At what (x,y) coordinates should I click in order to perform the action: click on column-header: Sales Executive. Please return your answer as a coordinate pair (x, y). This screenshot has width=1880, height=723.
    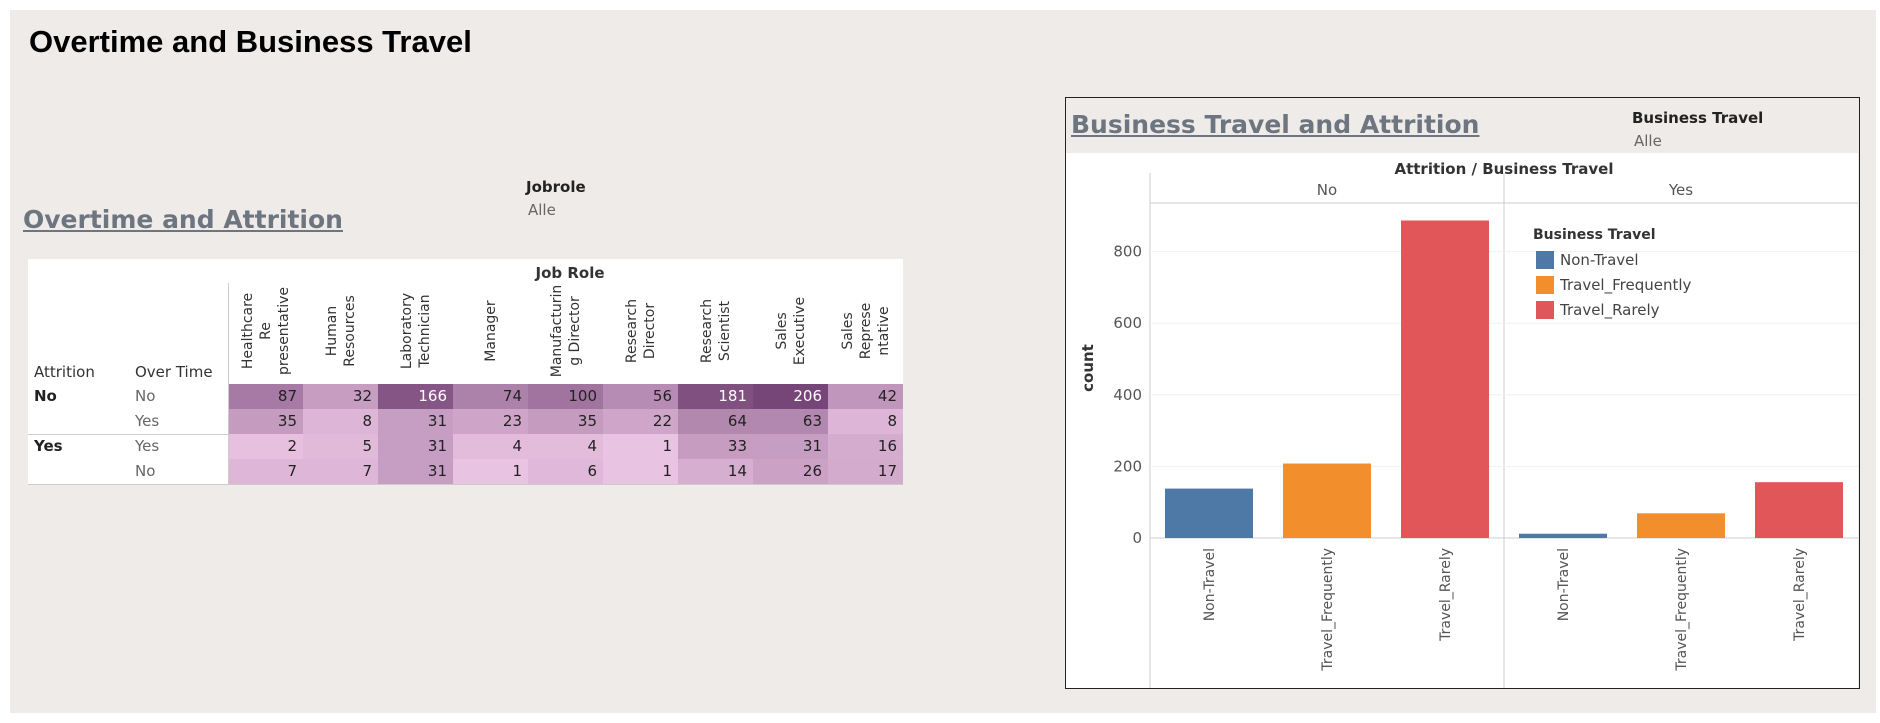
    Looking at the image, I should click on (791, 330).